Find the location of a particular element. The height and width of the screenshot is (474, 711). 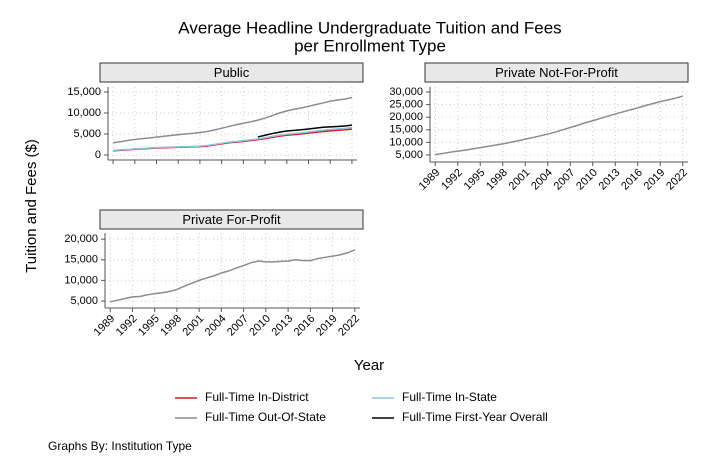

x-axis-label: Year is located at coordinates (369, 365).